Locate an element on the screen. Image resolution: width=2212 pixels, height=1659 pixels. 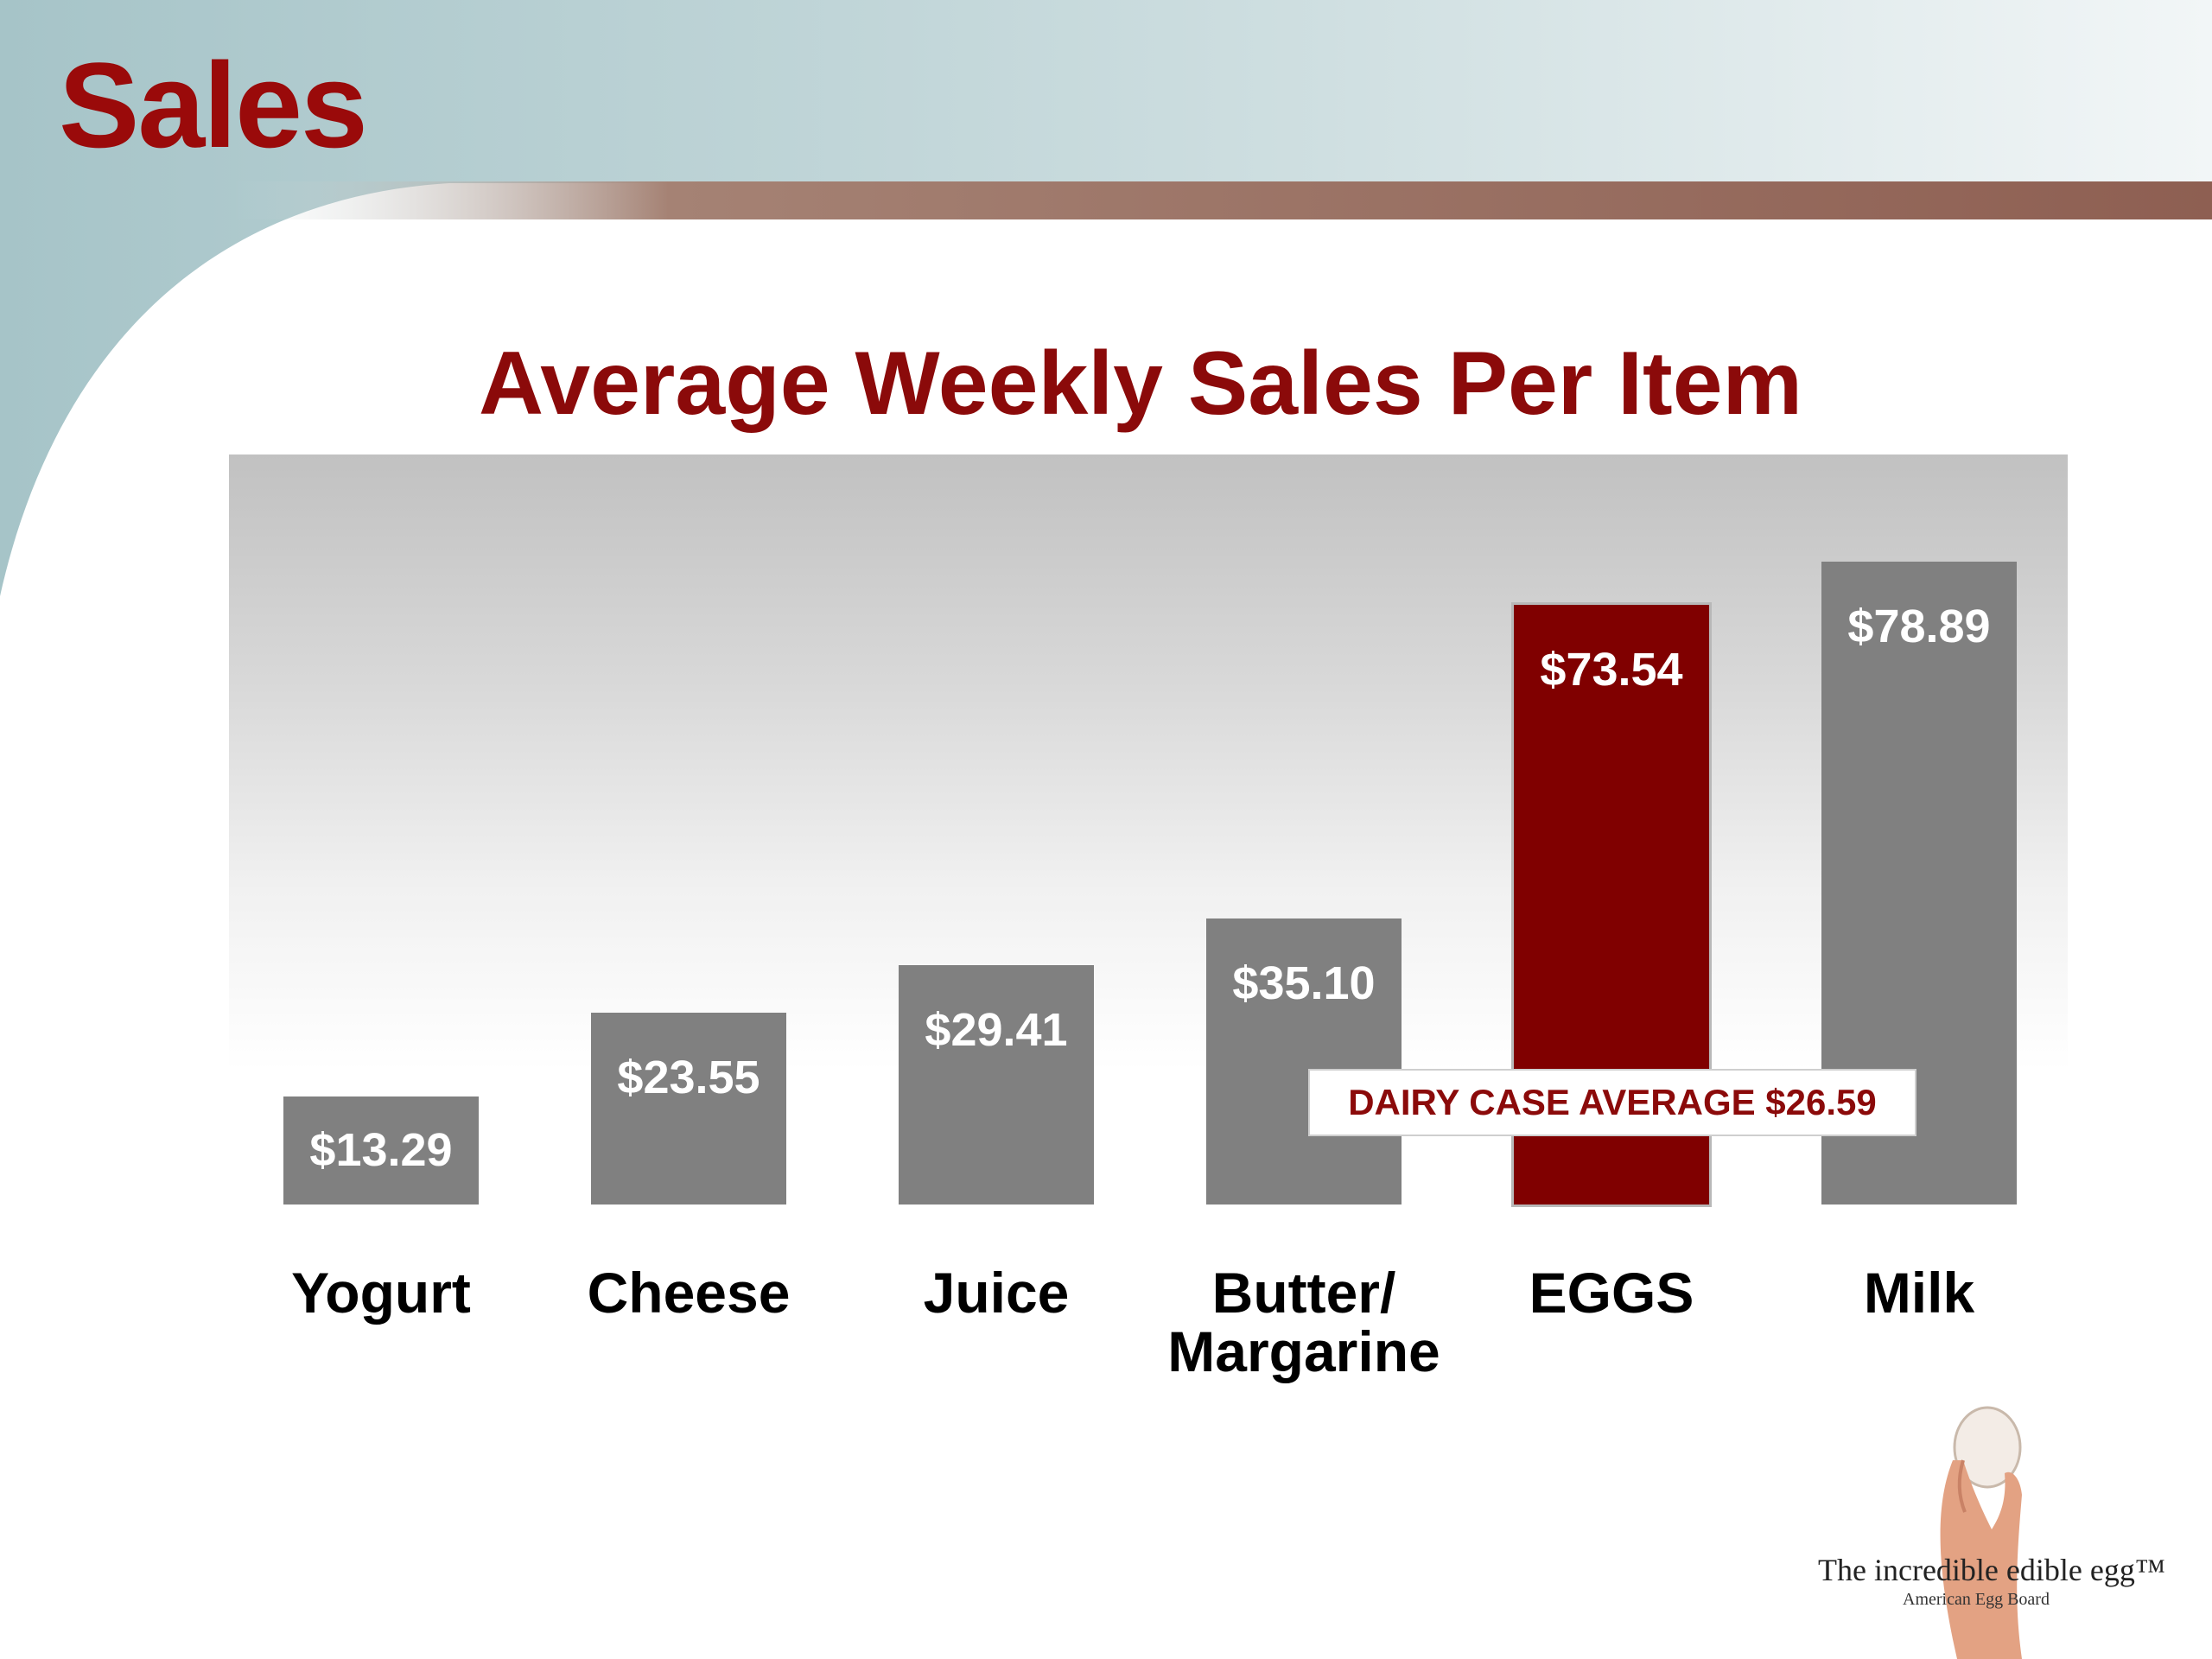
value-label-eggs: $73.54 is located at coordinates (1611, 670).